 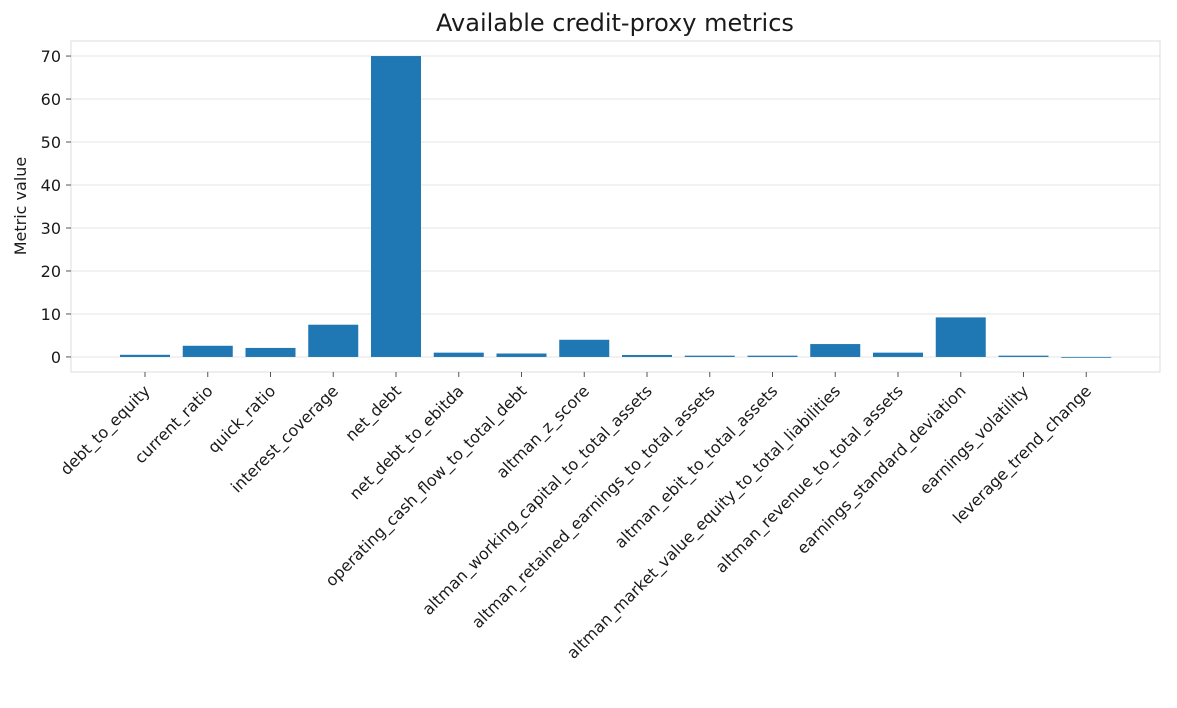 What do you see at coordinates (285, 439) in the screenshot?
I see `x-tick-label: interest_coverage` at bounding box center [285, 439].